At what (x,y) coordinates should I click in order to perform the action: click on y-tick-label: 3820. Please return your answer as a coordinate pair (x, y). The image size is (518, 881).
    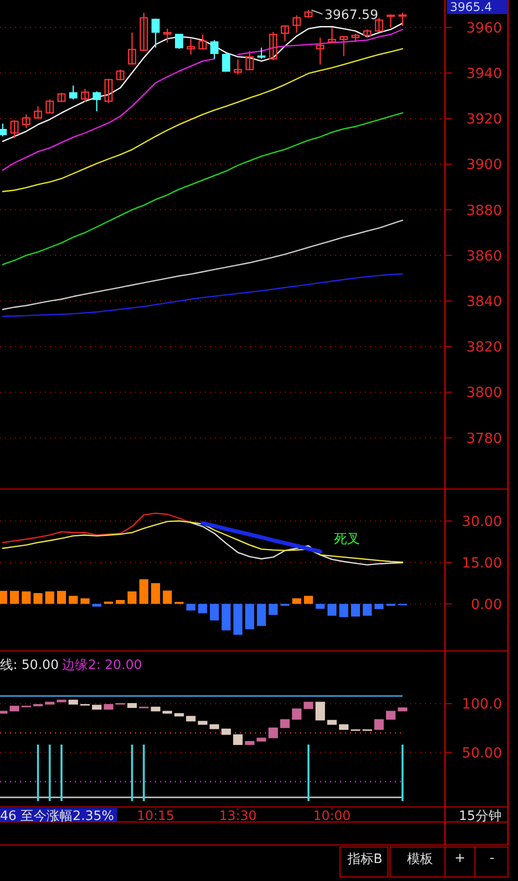
    Looking at the image, I should click on (484, 348).